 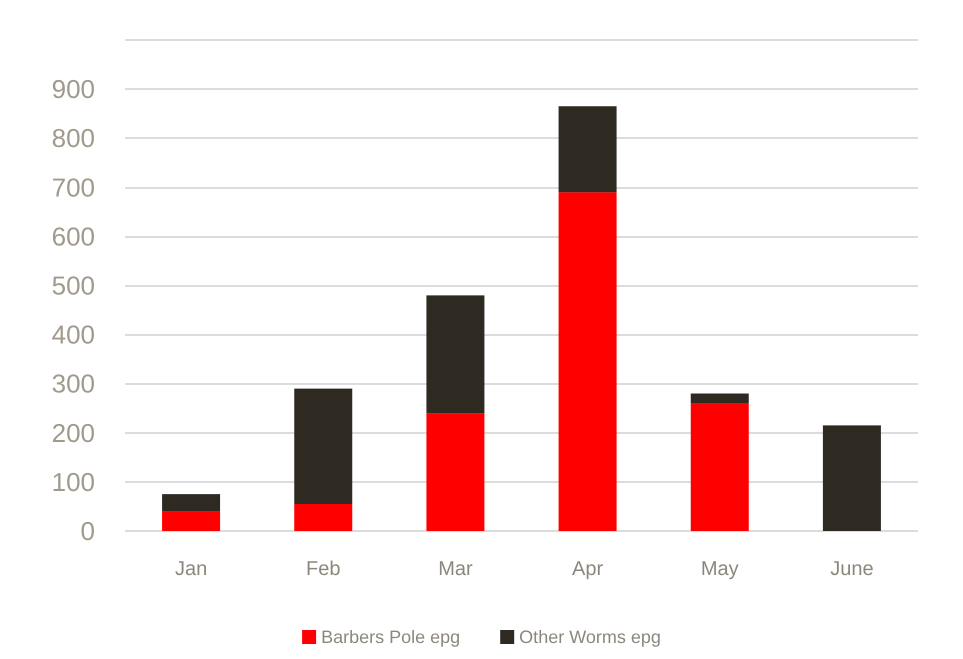 What do you see at coordinates (73, 285) in the screenshot?
I see `y-tick-label: 500` at bounding box center [73, 285].